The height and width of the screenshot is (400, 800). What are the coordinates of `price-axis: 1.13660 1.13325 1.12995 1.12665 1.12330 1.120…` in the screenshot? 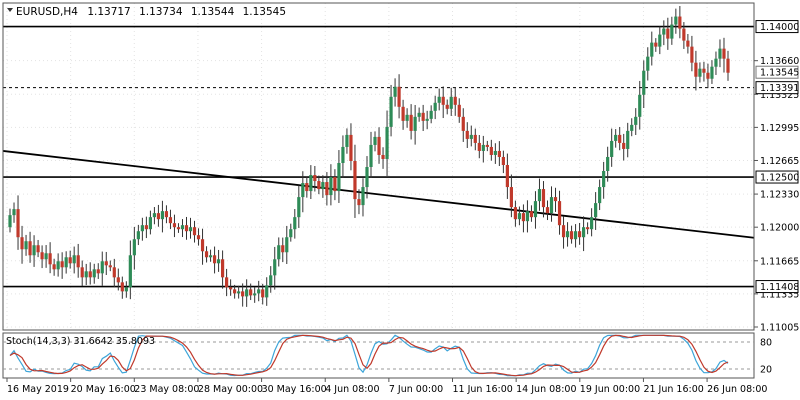 It's located at (776, 194).